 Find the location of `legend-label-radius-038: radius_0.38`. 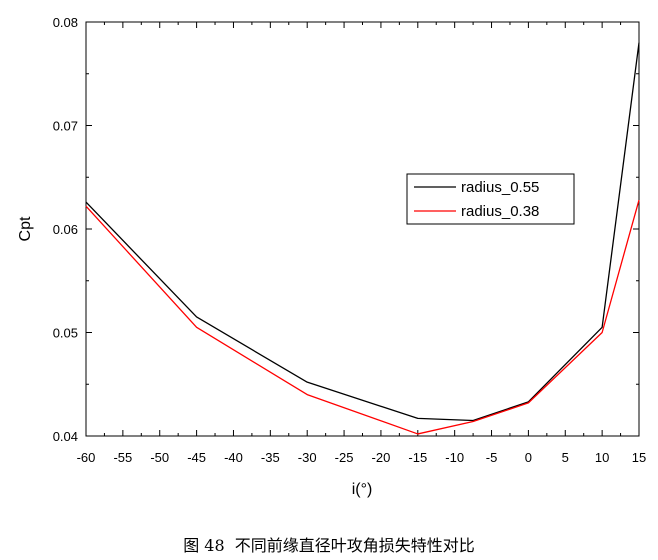

legend-label-radius-038: radius_0.38 is located at coordinates (500, 211).